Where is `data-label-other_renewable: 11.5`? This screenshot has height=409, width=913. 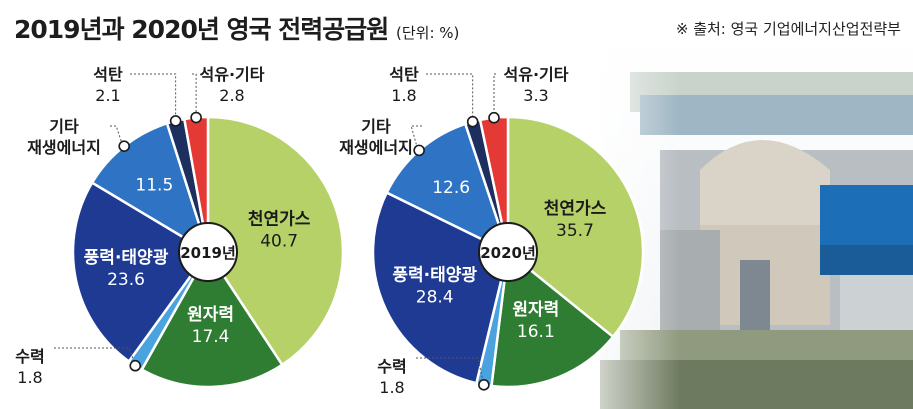 data-label-other_renewable: 11.5 is located at coordinates (154, 185).